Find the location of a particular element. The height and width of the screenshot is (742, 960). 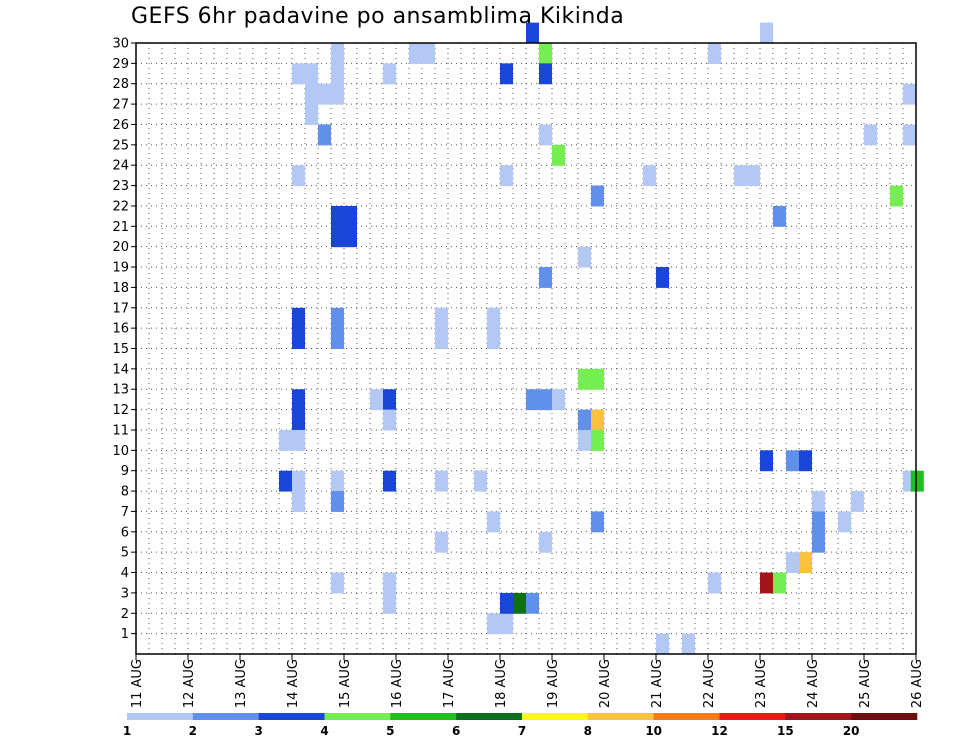

legend-label: 4 is located at coordinates (324, 731).